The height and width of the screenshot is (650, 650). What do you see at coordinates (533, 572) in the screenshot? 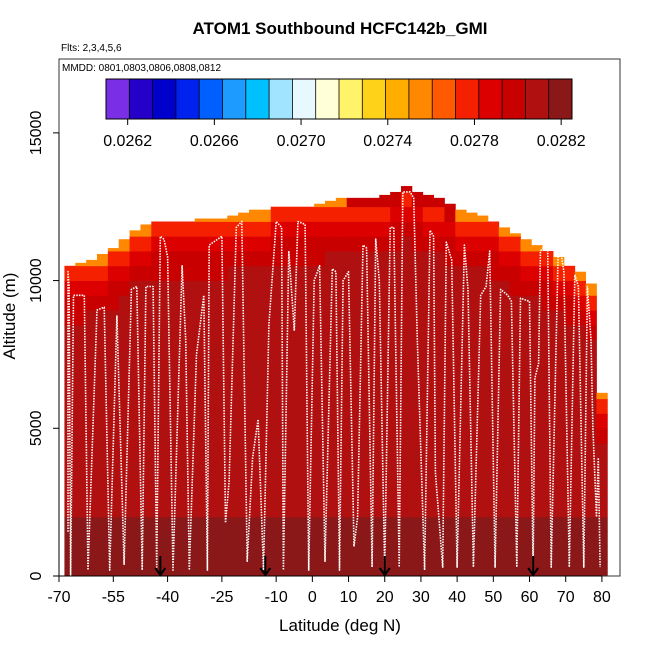
I see `profile-marker-arrowhead` at bounding box center [533, 572].